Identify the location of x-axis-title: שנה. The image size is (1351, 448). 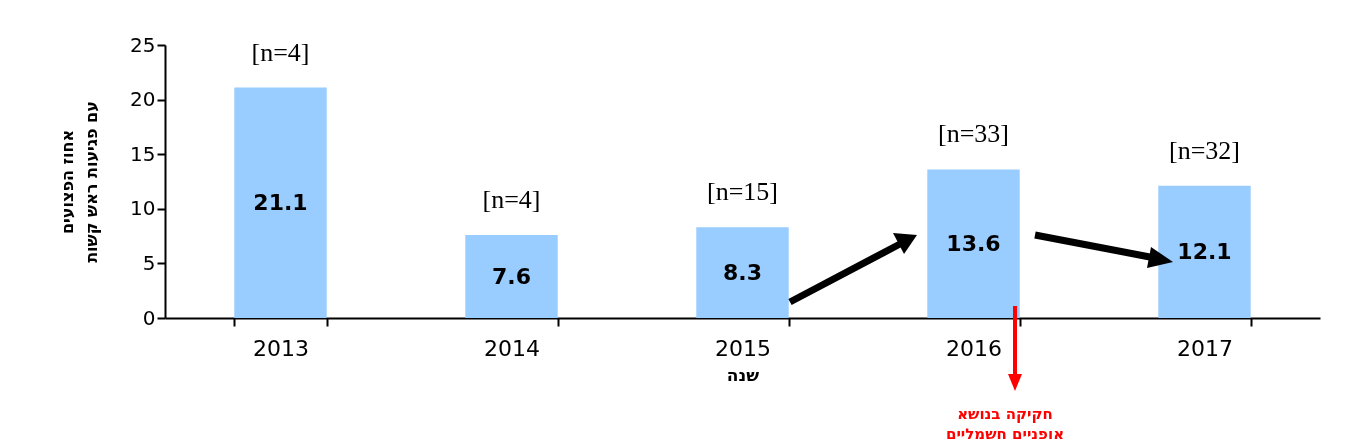
(743, 374).